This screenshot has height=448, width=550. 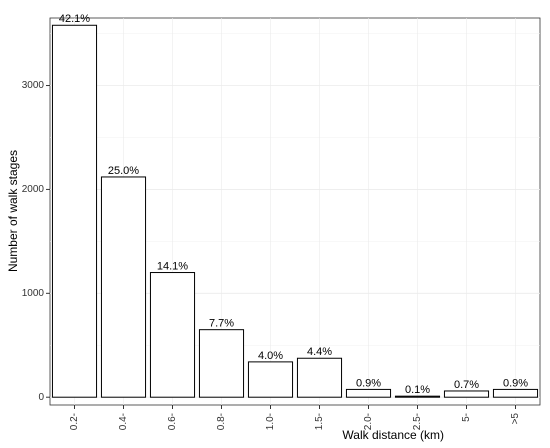 What do you see at coordinates (172, 421) in the screenshot?
I see `x-tick-label: 0.6-` at bounding box center [172, 421].